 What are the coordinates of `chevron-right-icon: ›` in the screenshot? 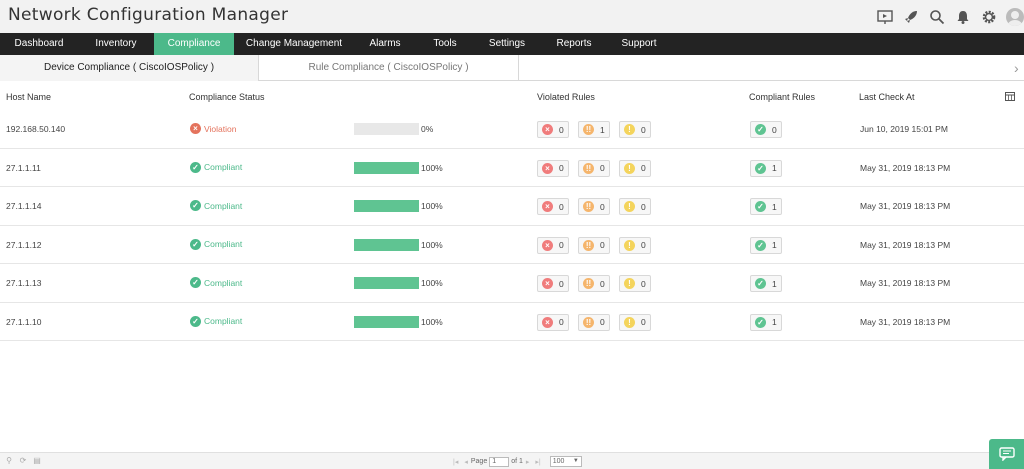 It's located at (1016, 68).